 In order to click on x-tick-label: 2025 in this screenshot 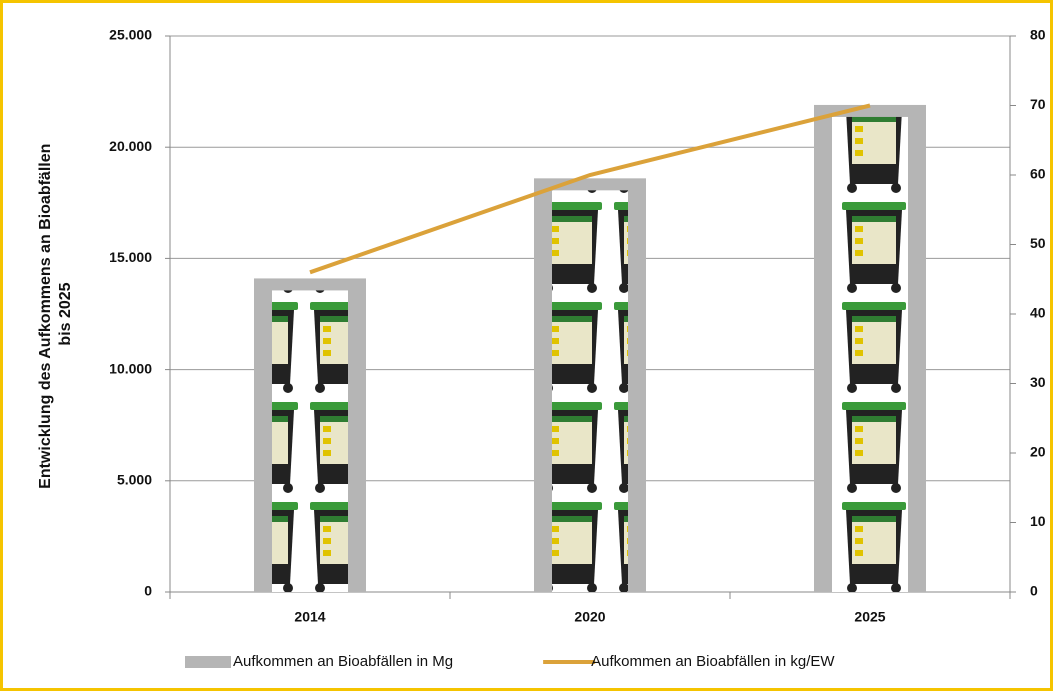, I will do `click(869, 617)`.